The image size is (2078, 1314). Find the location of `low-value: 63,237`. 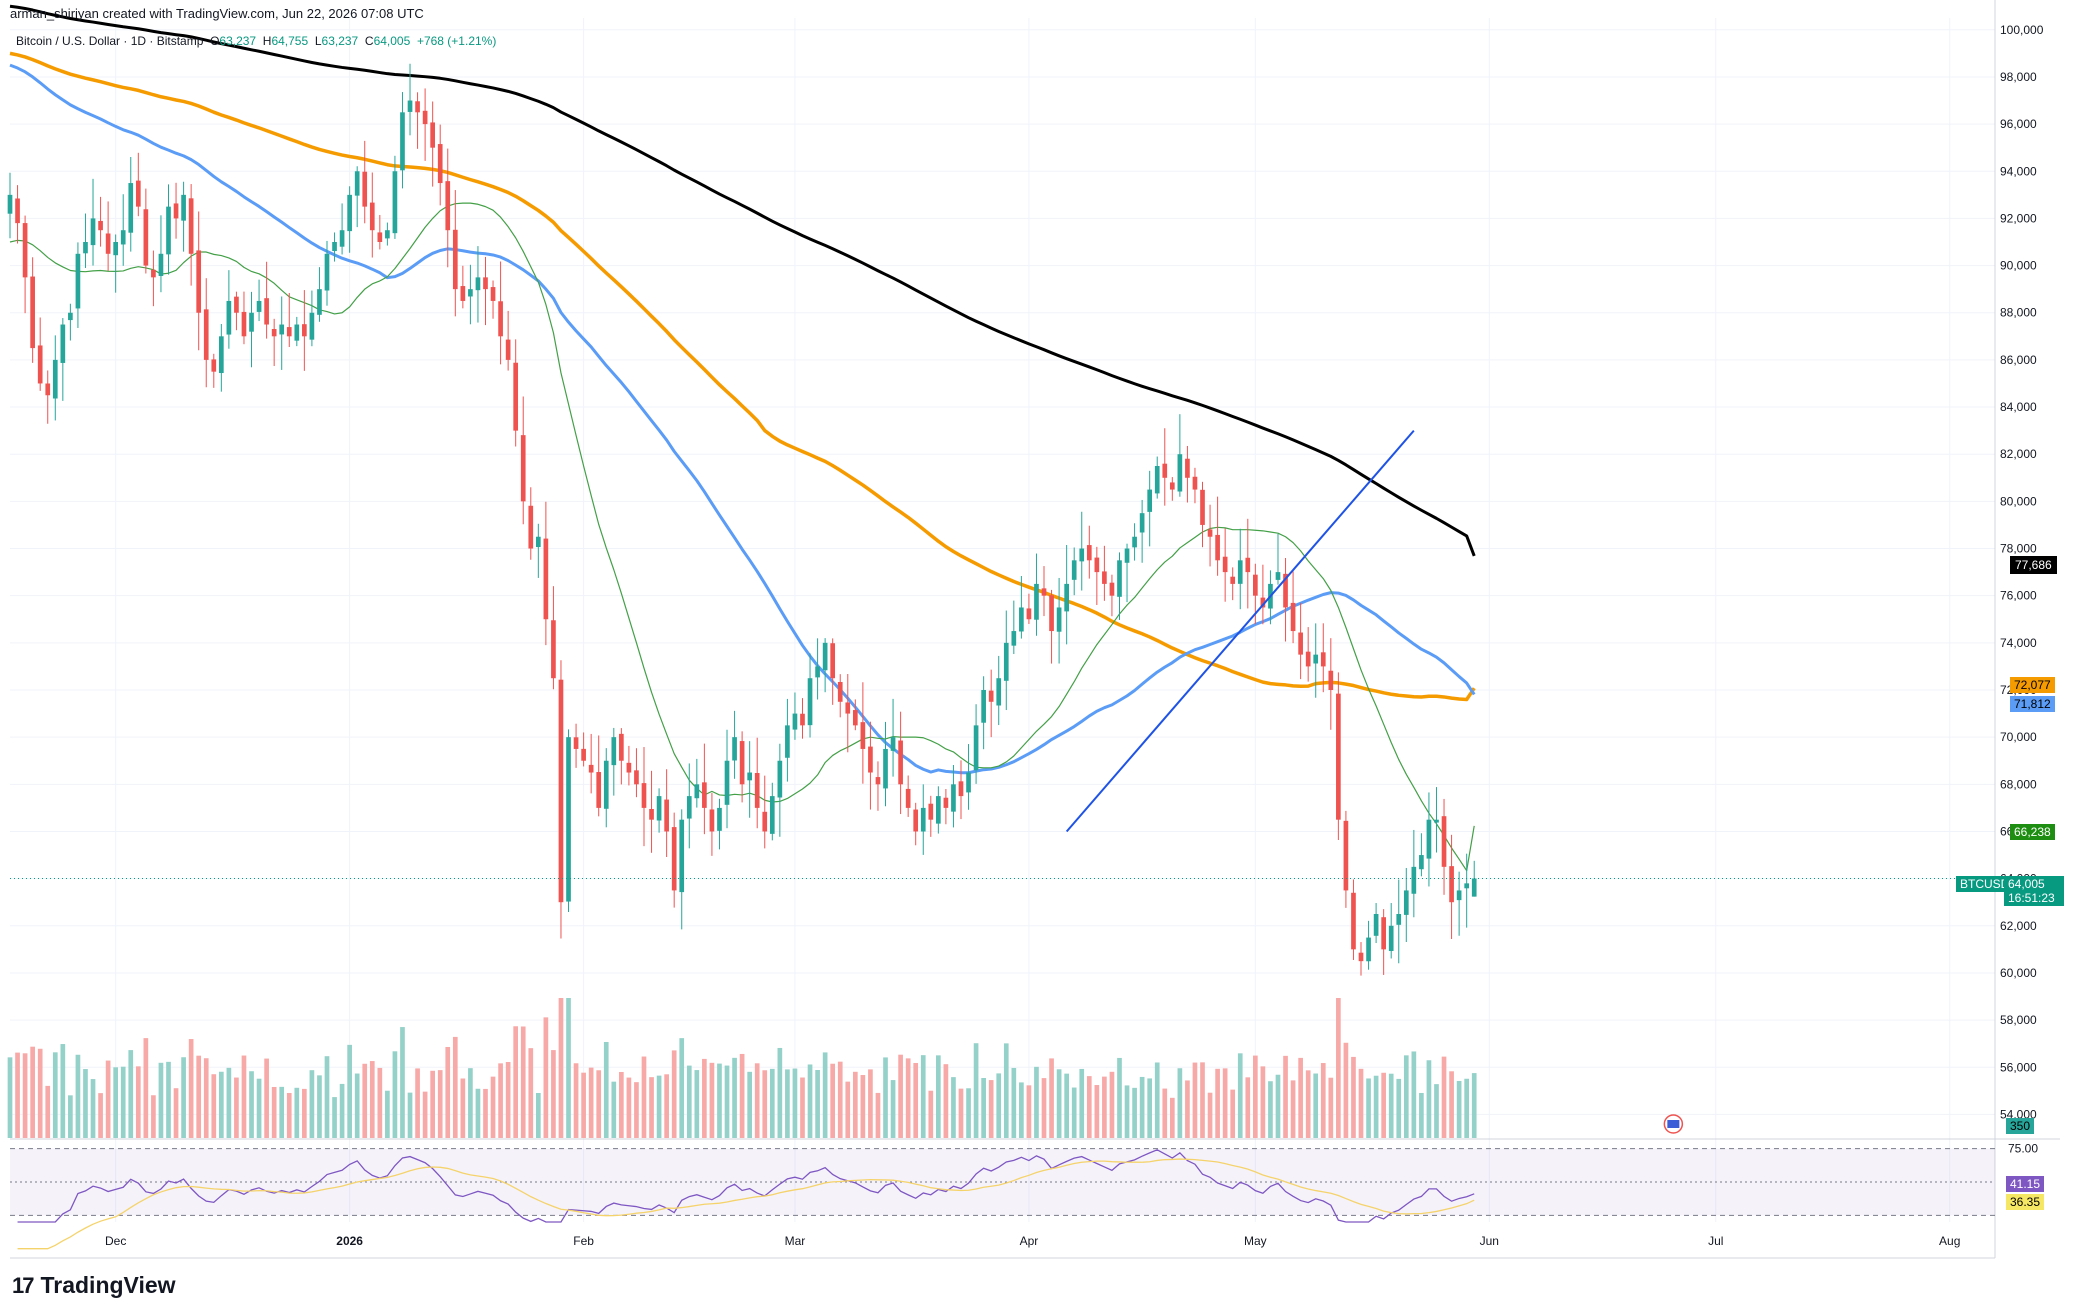

low-value: 63,237 is located at coordinates (340, 41).